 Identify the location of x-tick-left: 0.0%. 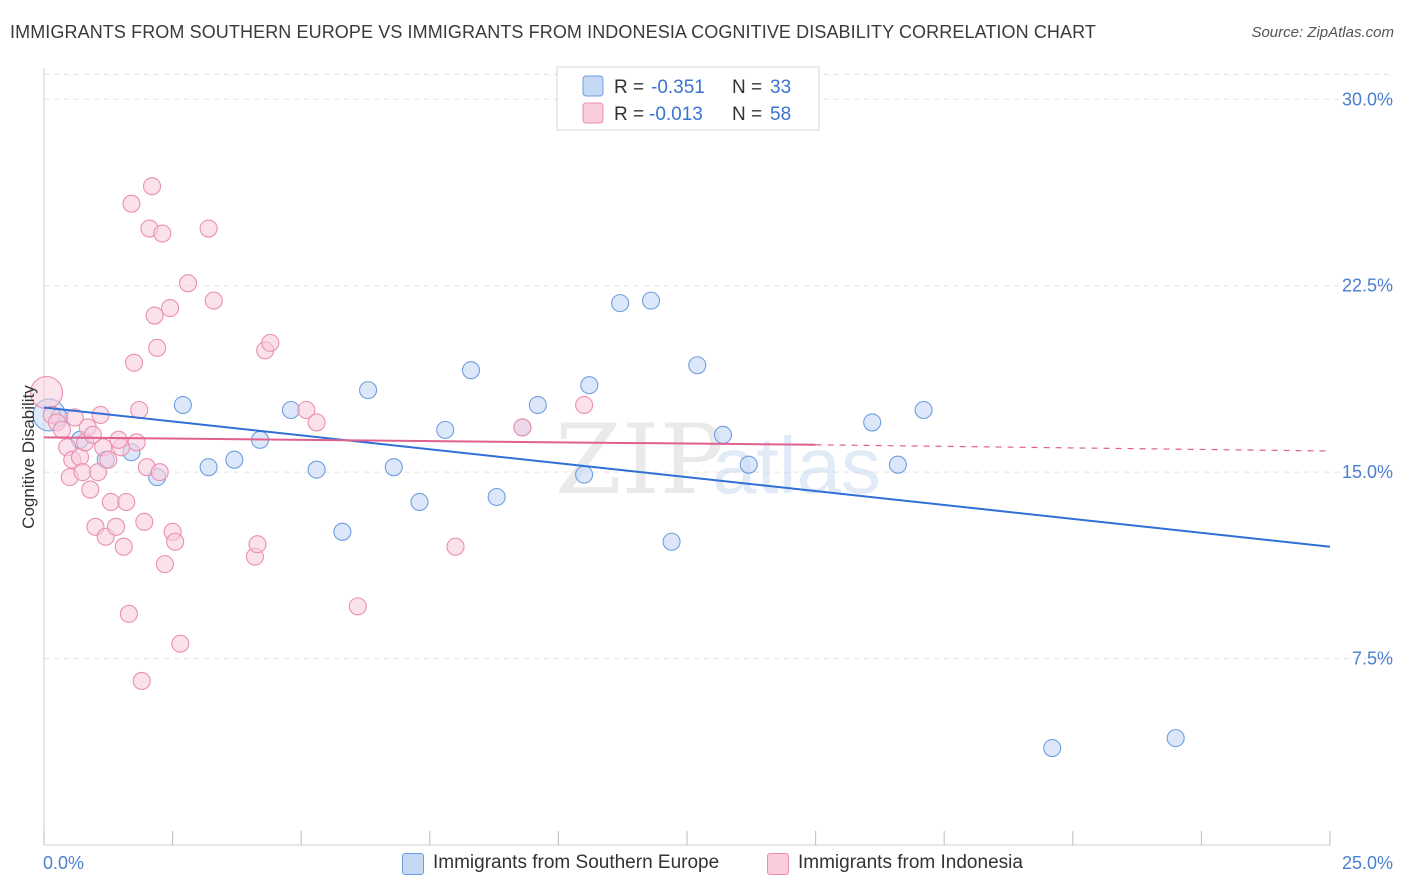
(63, 863).